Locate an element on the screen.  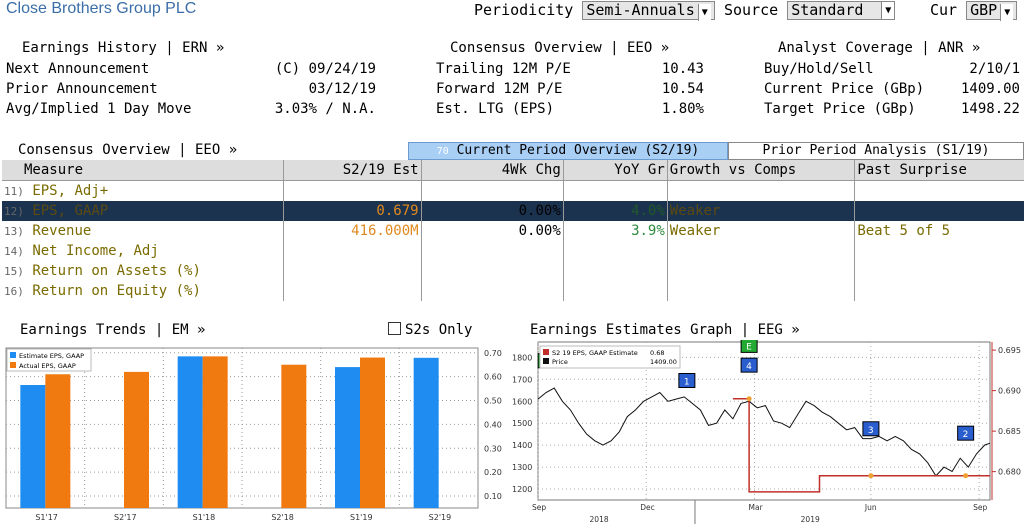
y-tick-label: 0.50 is located at coordinates (493, 401).